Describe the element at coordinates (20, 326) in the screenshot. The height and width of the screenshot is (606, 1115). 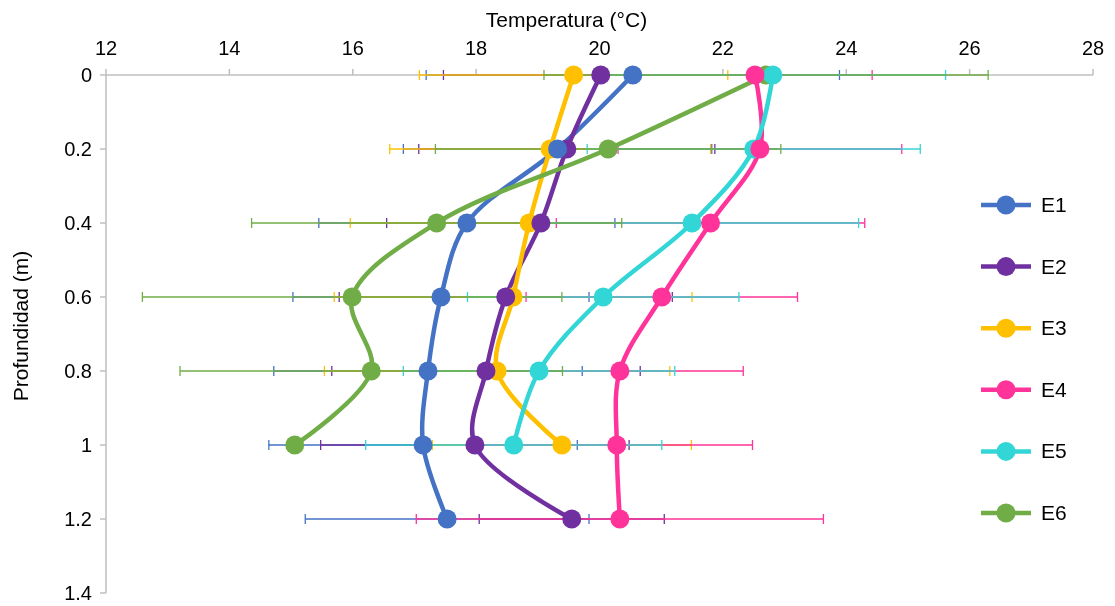
I see `y-axis-title: Profundidad (m)` at that location.